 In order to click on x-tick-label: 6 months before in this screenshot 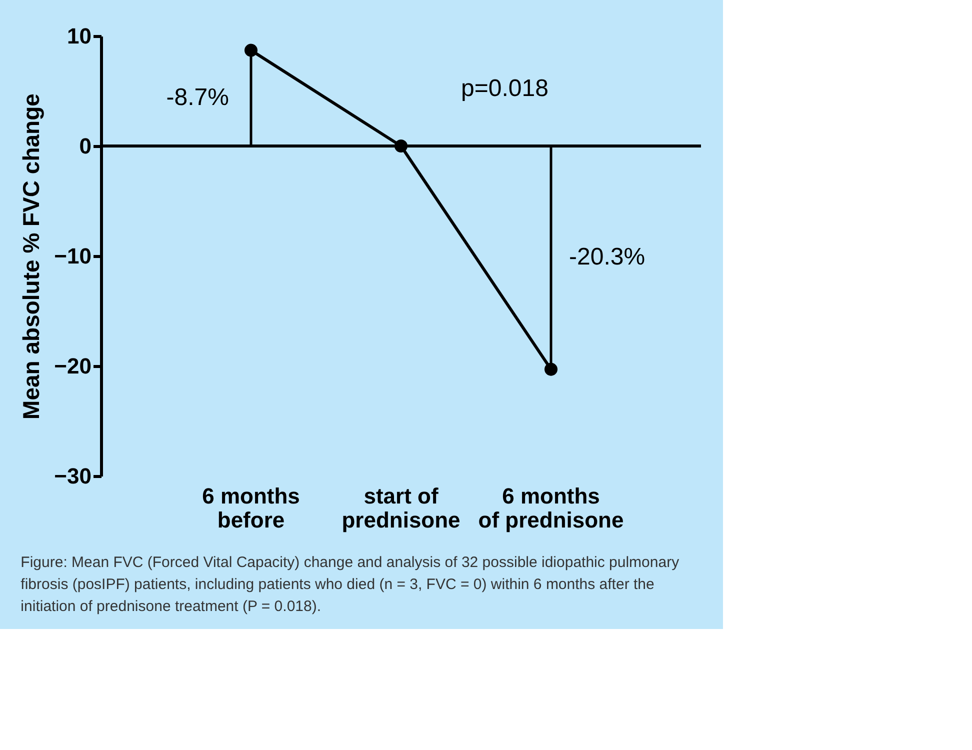, I will do `click(251, 508)`.